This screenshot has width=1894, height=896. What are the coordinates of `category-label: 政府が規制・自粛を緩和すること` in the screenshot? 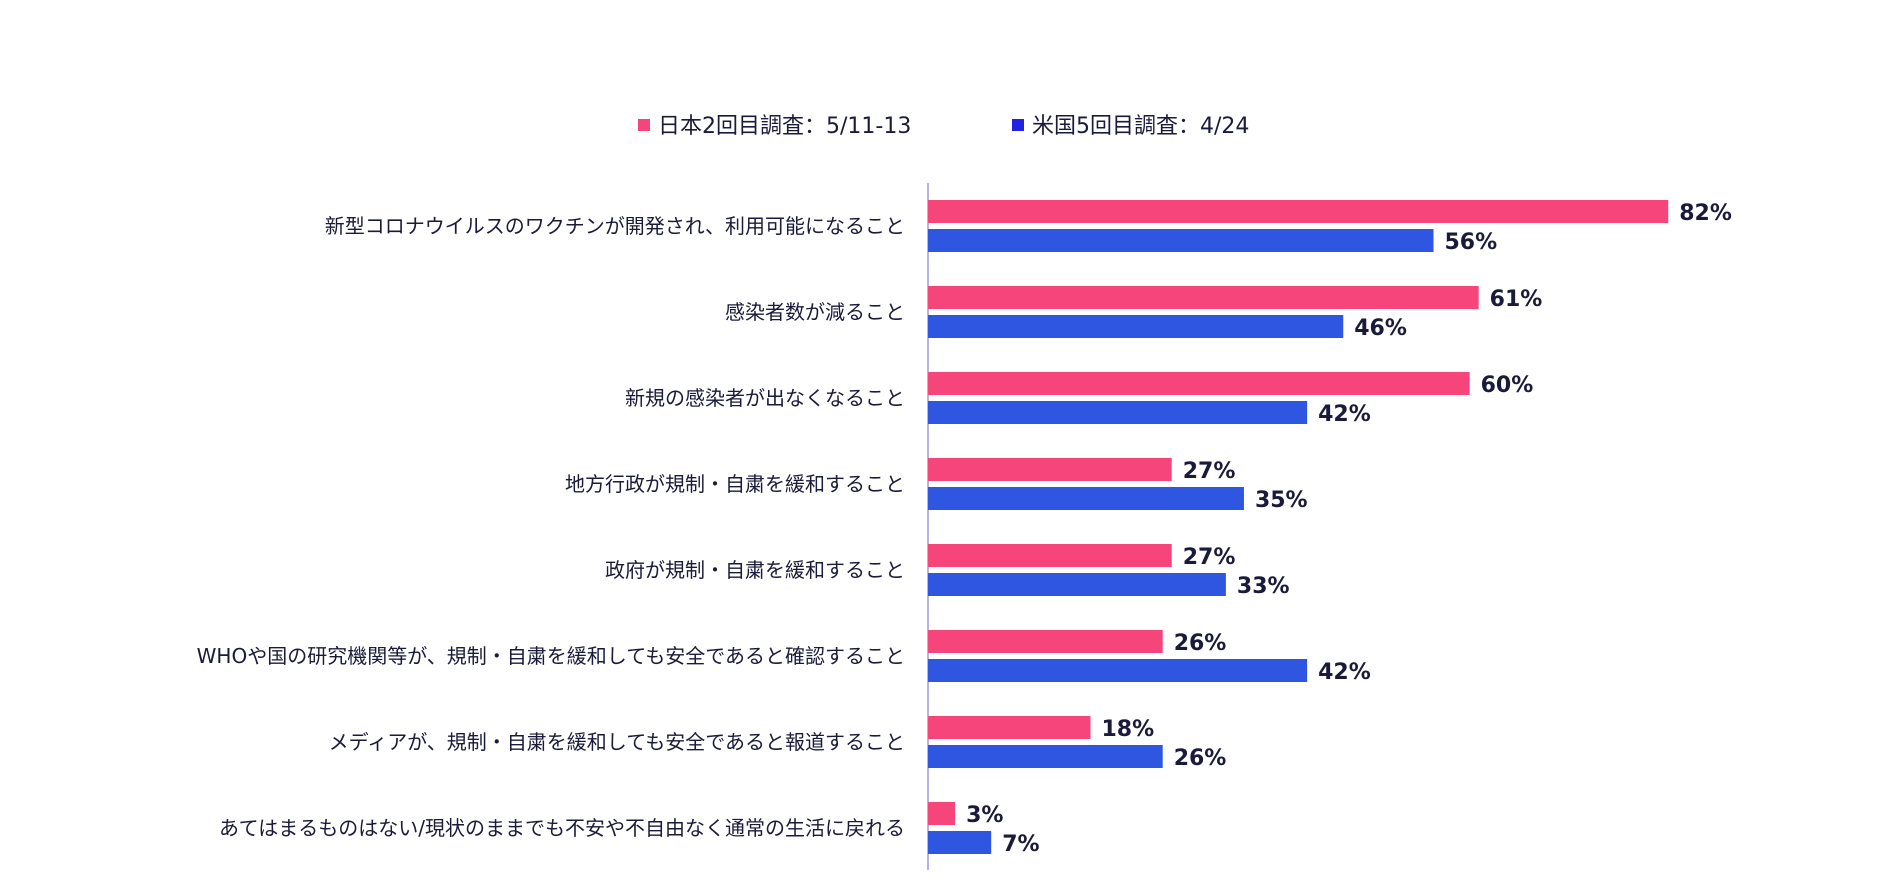 It's located at (755, 570).